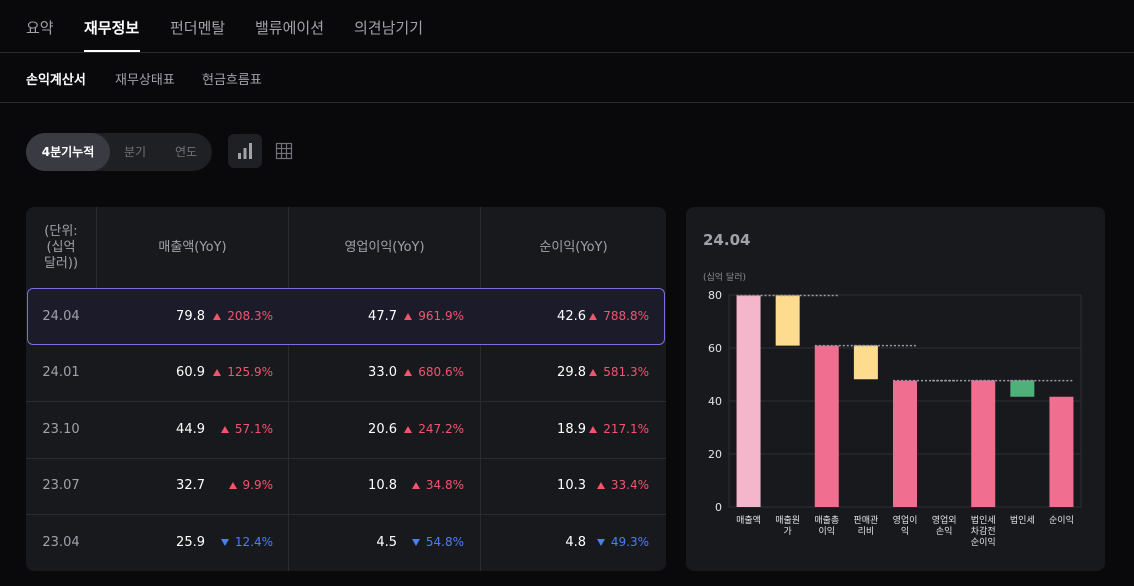 The image size is (1134, 586). Describe the element at coordinates (437, 542) in the screenshot. I see `operating-income-yoy-change: 54.8%` at that location.